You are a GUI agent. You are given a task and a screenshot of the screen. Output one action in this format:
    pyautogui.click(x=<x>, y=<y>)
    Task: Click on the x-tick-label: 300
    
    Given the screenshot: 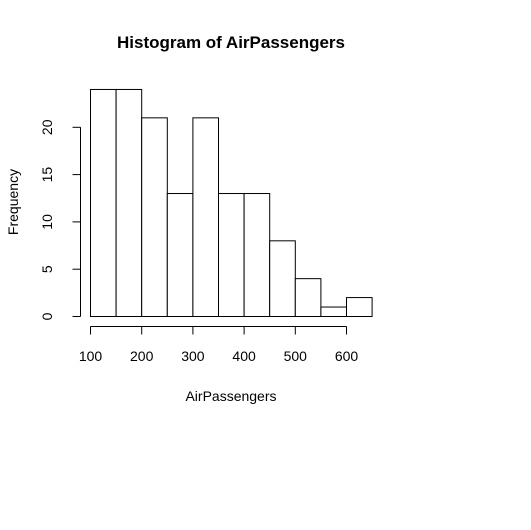 What is the action you would take?
    pyautogui.click(x=193, y=356)
    